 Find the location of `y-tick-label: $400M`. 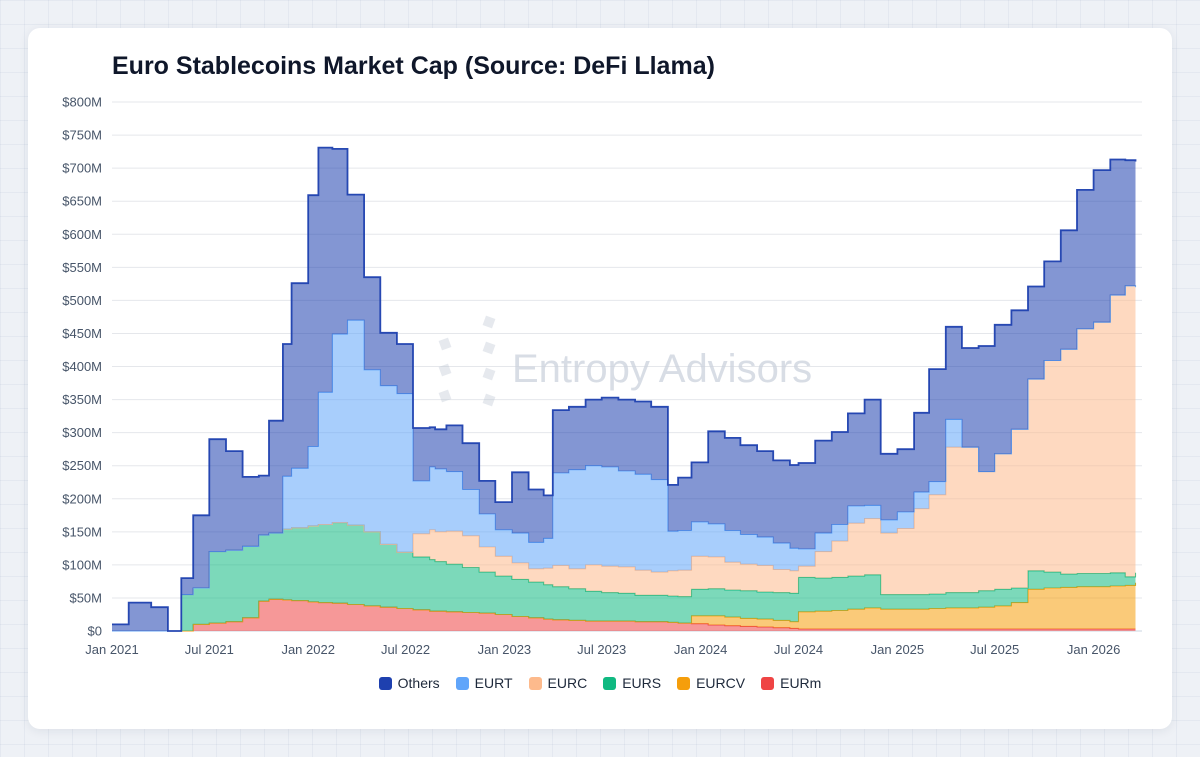

y-tick-label: $400M is located at coordinates (82, 366).